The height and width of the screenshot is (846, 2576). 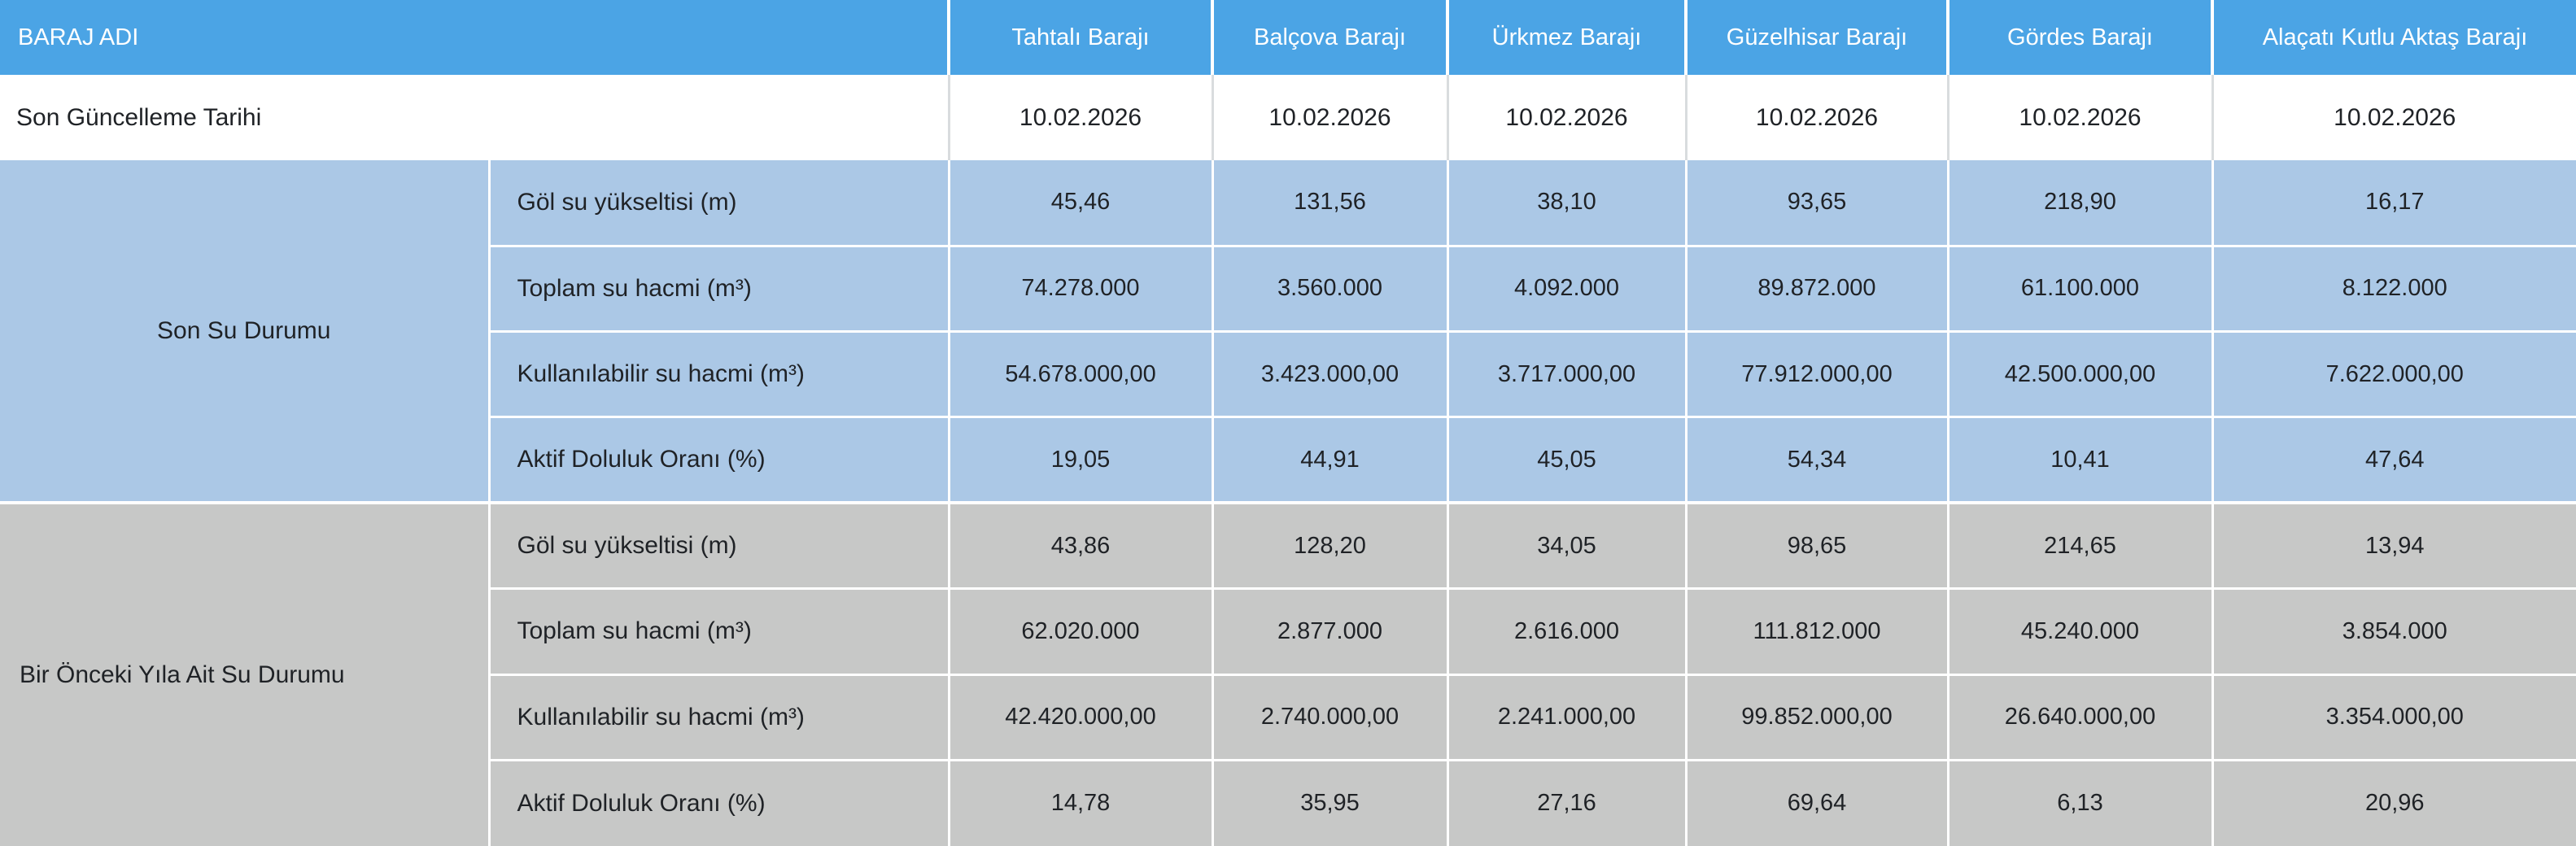 What do you see at coordinates (1566, 202) in the screenshot?
I see `value-cell: 38,10` at bounding box center [1566, 202].